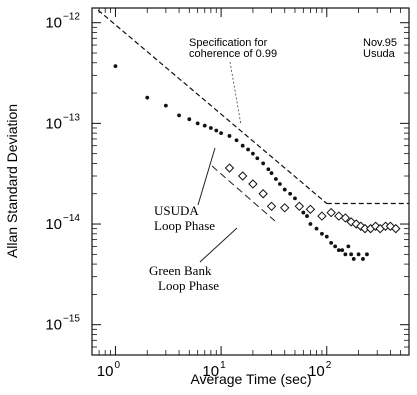  I want to click on site-annotation: Usuda, so click(379, 54).